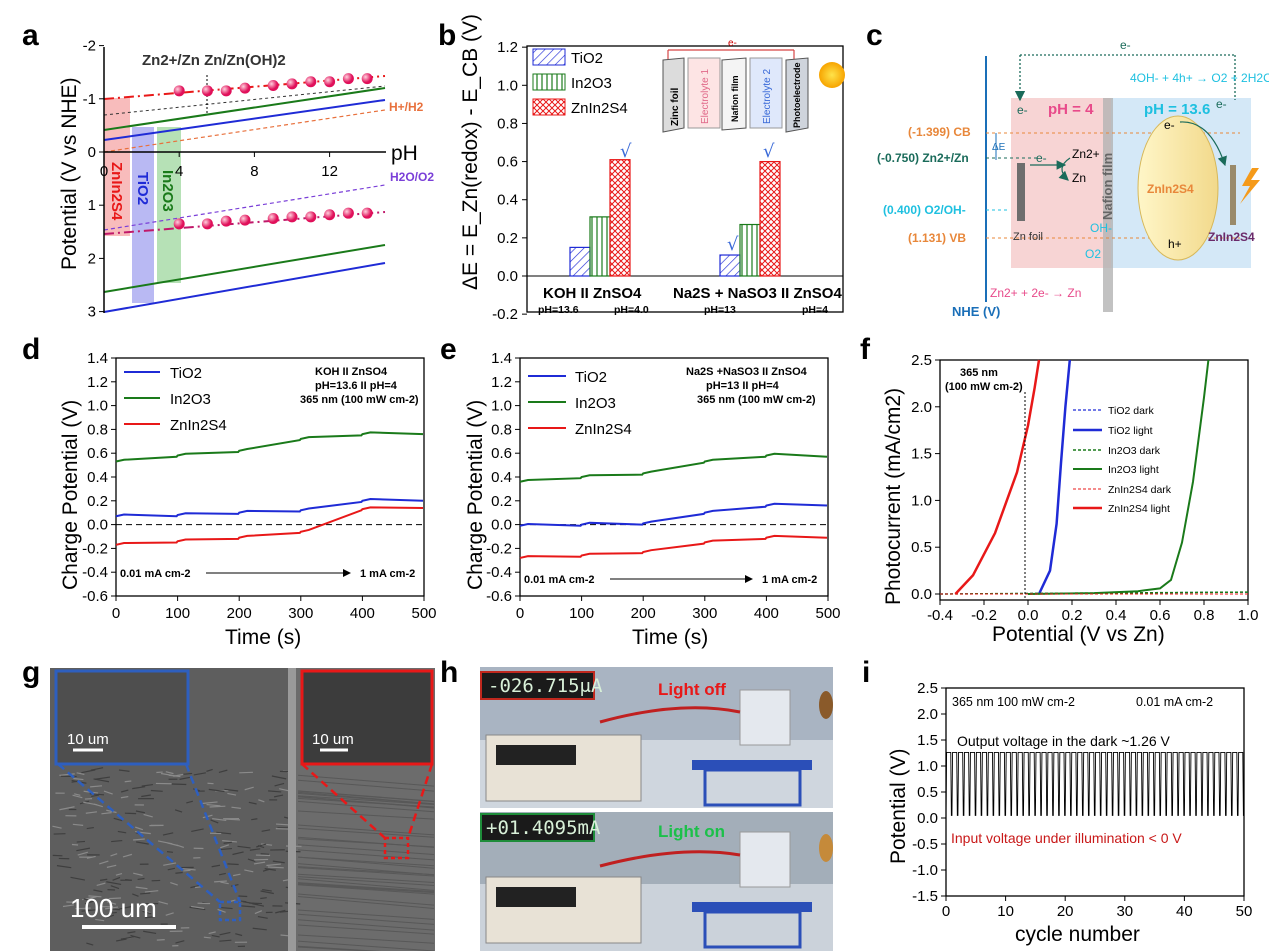 The height and width of the screenshot is (951, 1269). What do you see at coordinates (1086, 154) in the screenshot?
I see `c-zn2: Zn2+` at bounding box center [1086, 154].